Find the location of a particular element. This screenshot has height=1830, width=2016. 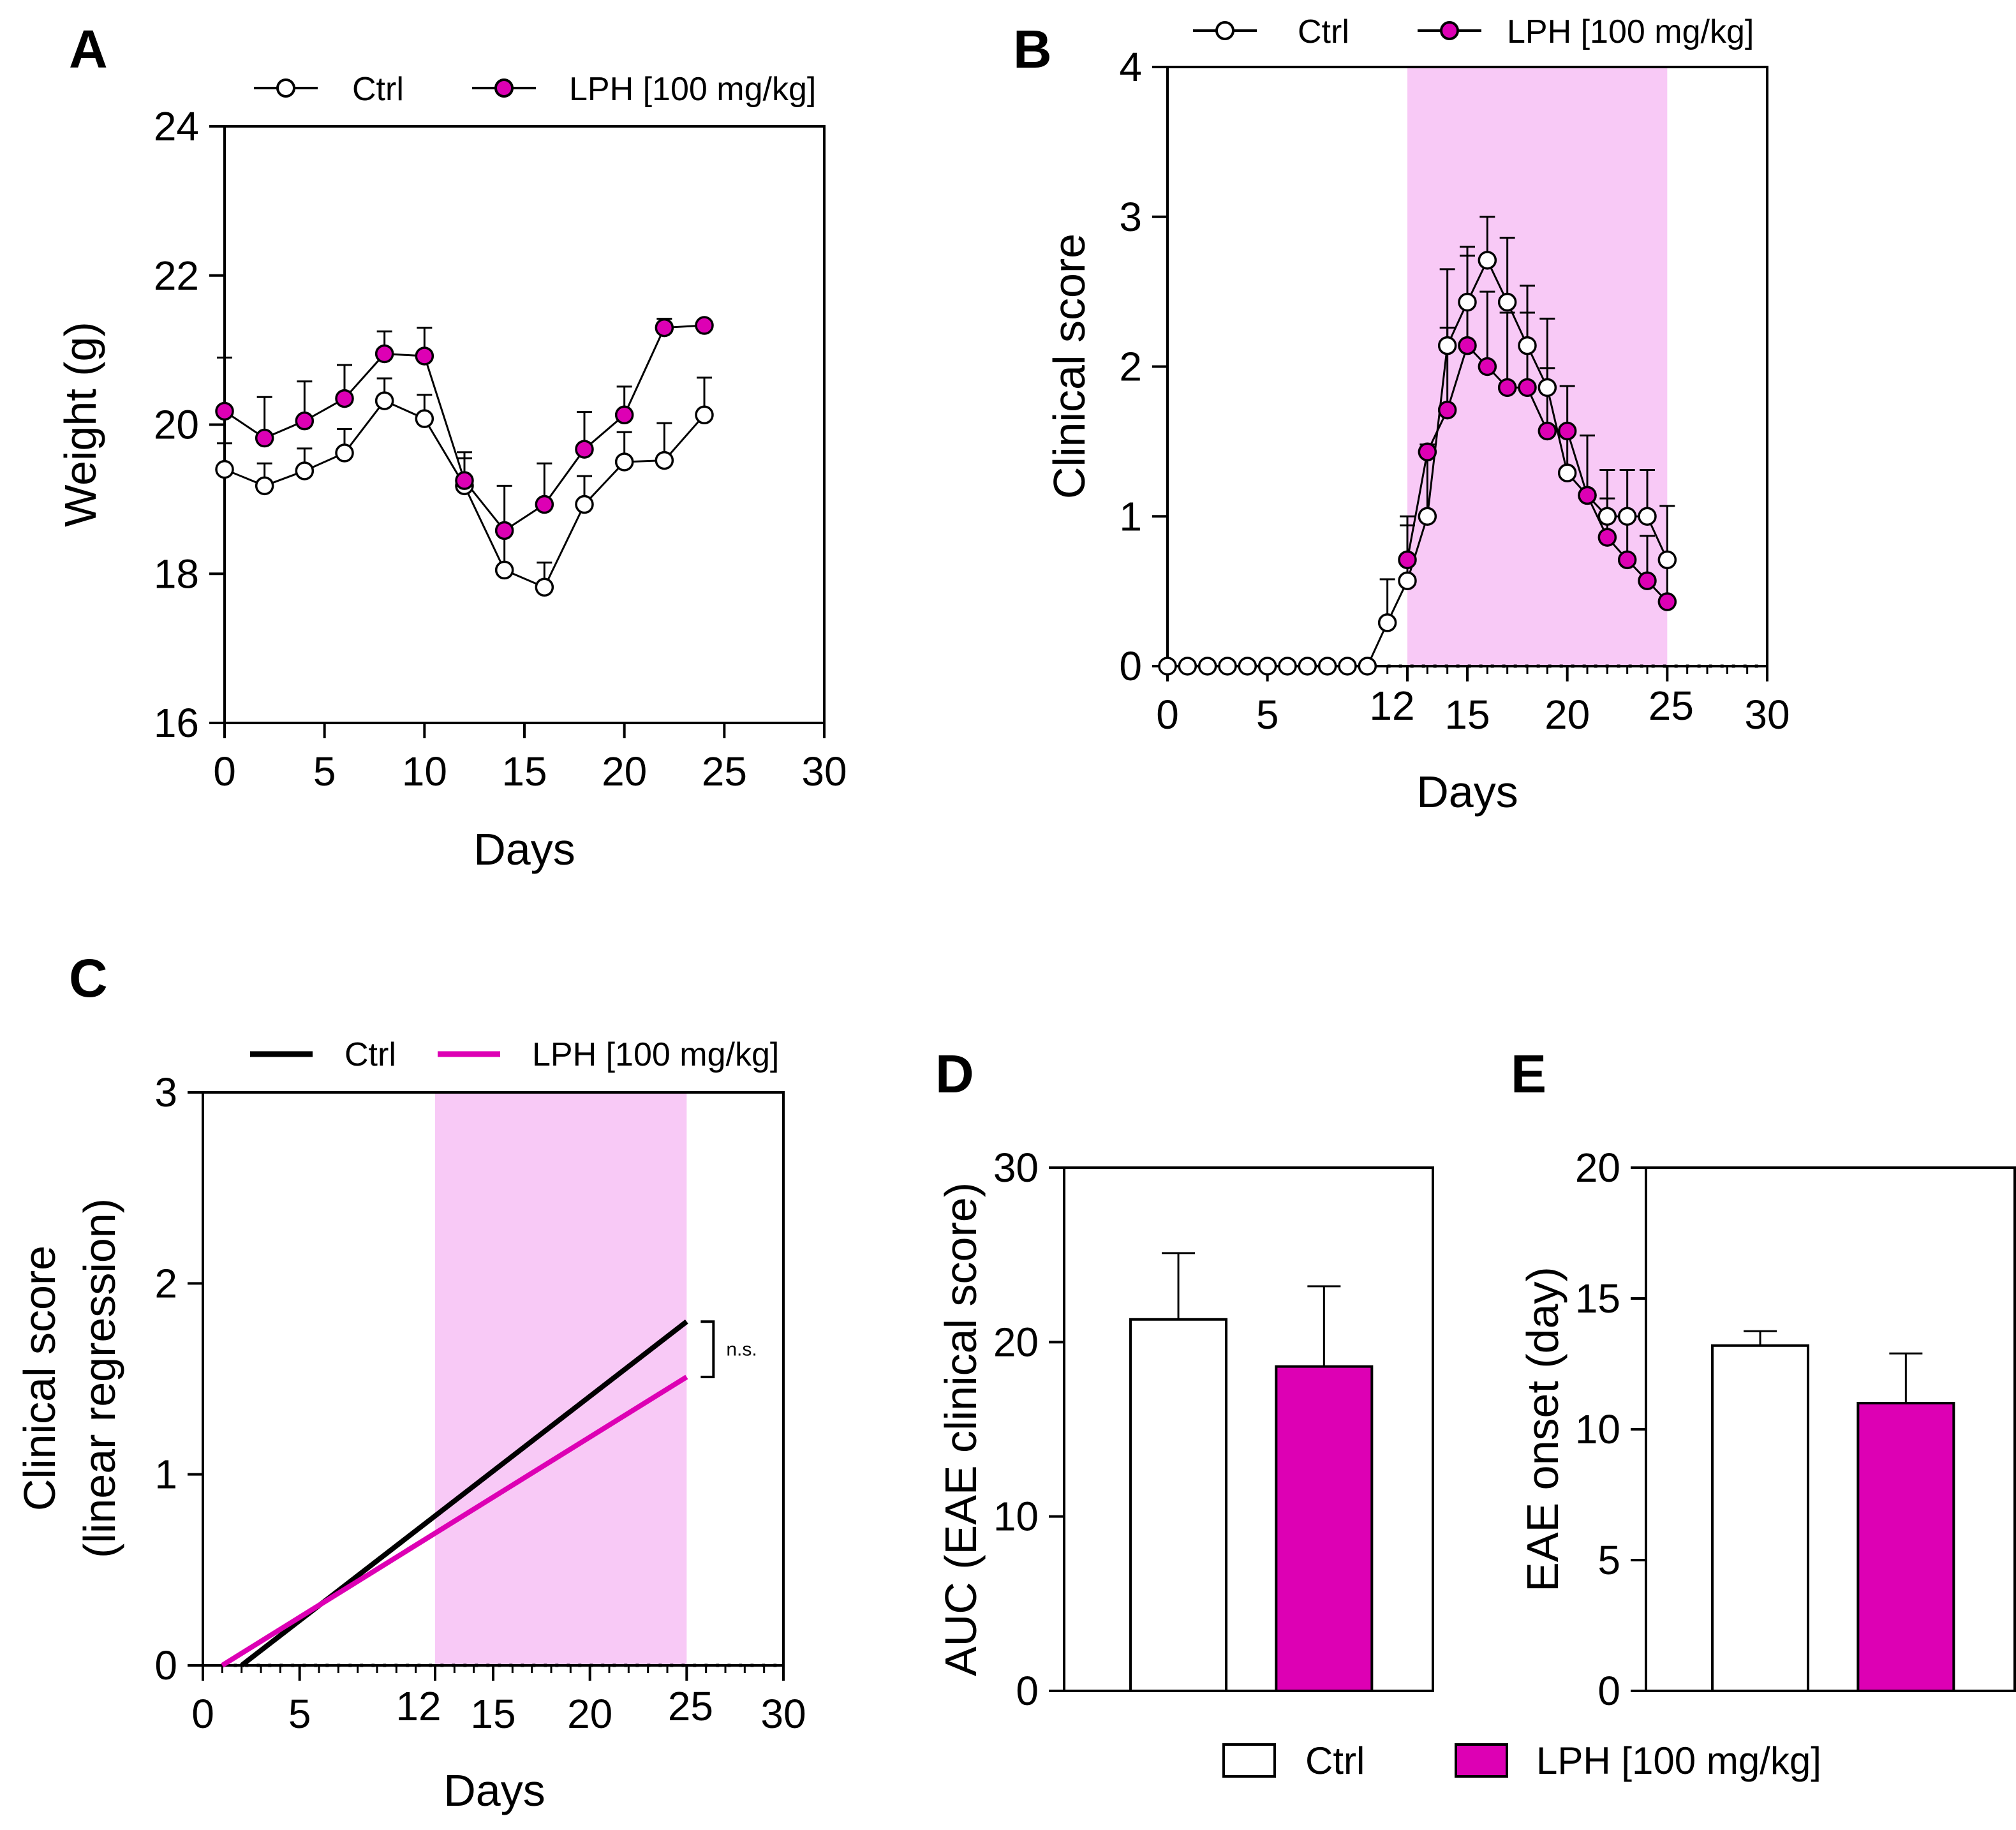

panel-c-ylabel: Clinical score is located at coordinates (39, 1378).